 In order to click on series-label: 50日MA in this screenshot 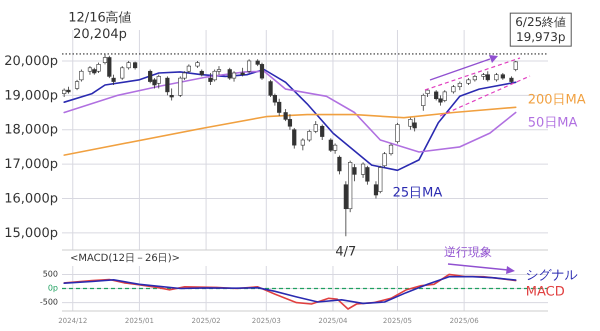, I will do `click(553, 122)`.